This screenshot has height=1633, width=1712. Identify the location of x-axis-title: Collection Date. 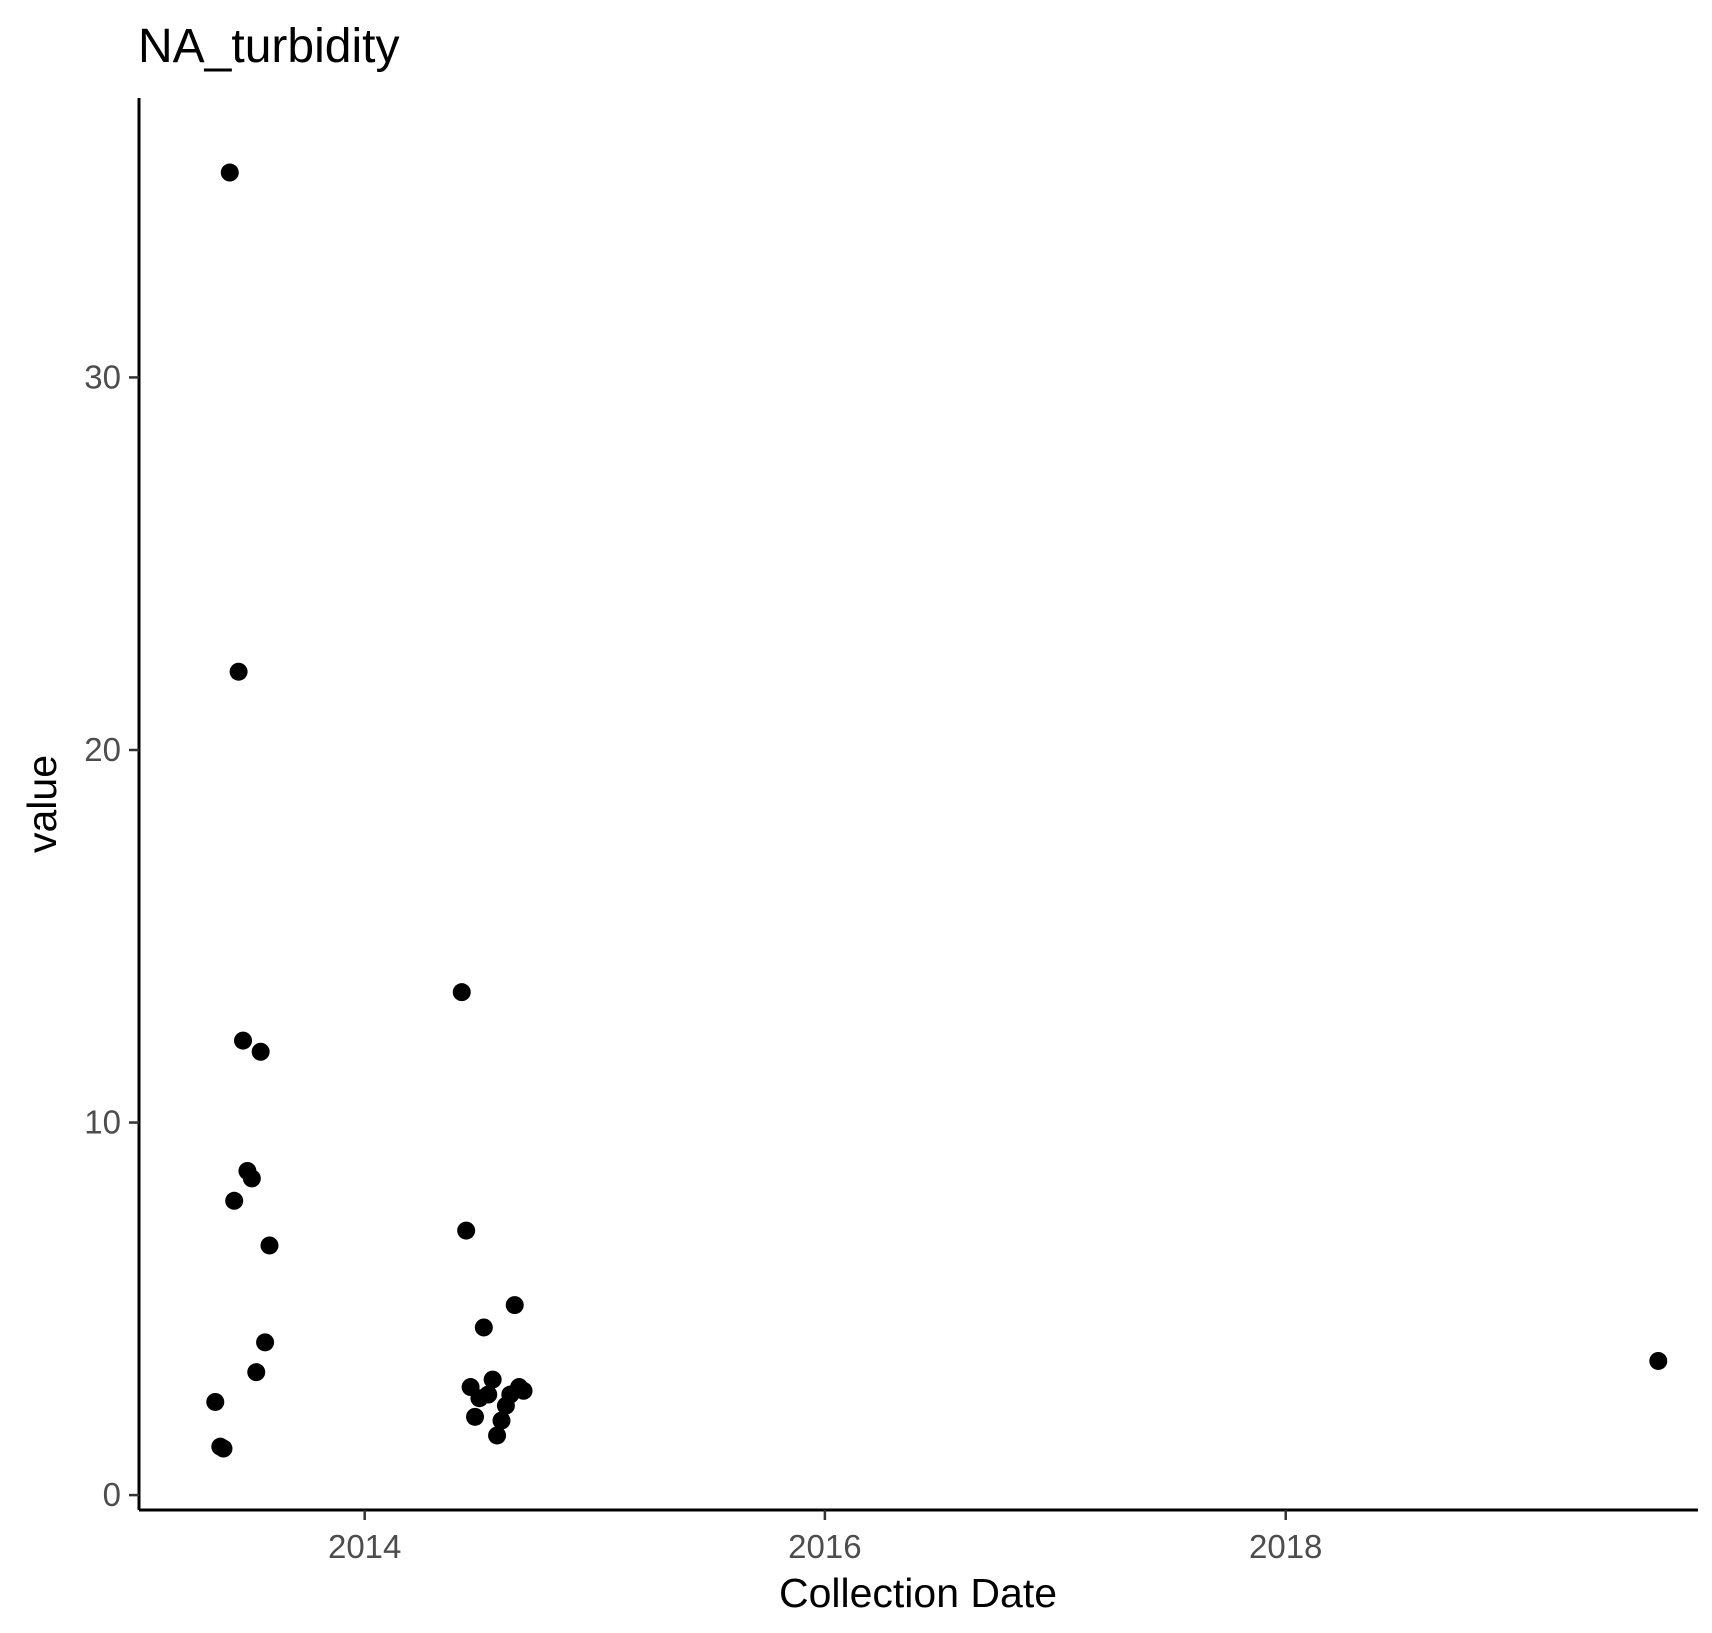
(918, 1593).